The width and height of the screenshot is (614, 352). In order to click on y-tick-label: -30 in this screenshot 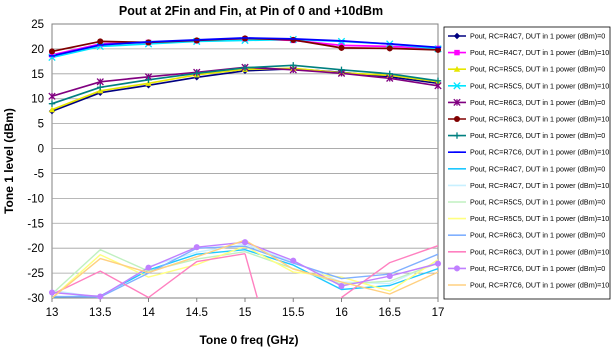, I will do `click(35, 299)`.